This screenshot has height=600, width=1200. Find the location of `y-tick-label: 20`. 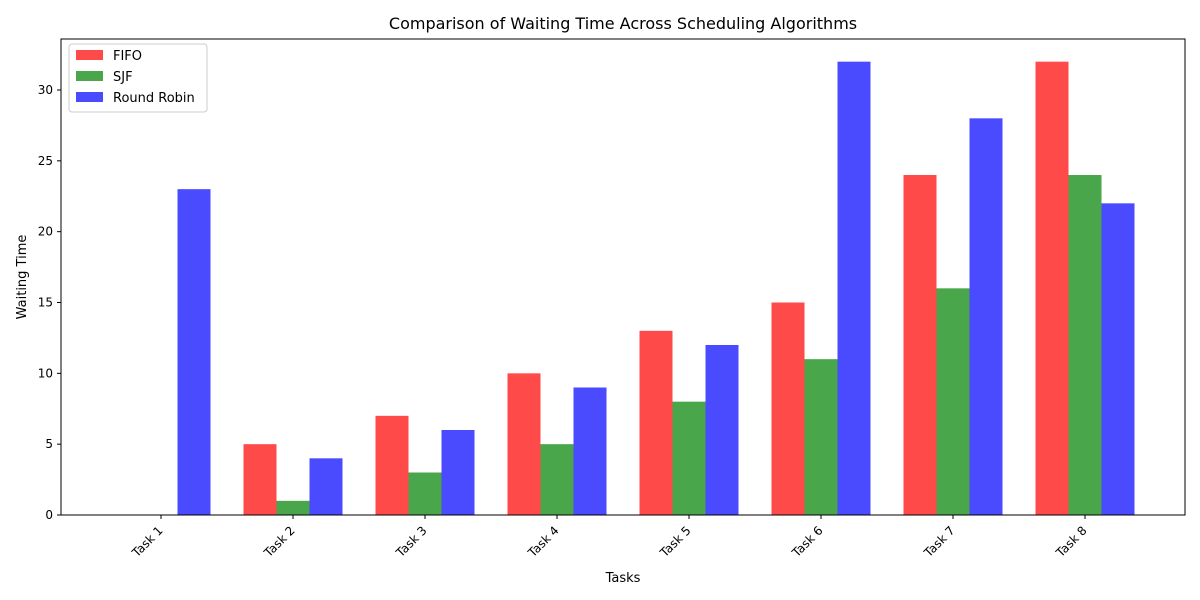

y-tick-label: 20 is located at coordinates (45, 232).